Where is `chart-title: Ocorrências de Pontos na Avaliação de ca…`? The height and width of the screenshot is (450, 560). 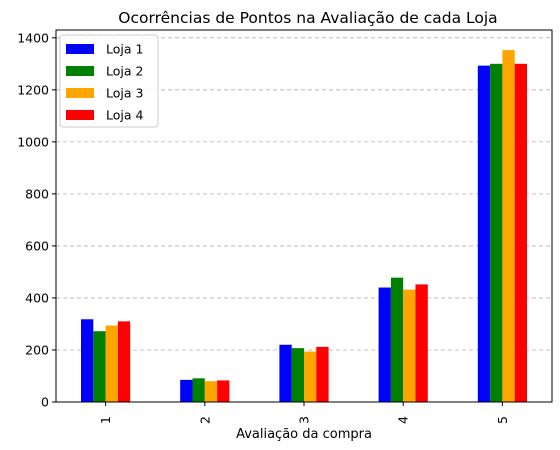
chart-title: Ocorrências de Pontos na Avaliação de ca… is located at coordinates (307, 18).